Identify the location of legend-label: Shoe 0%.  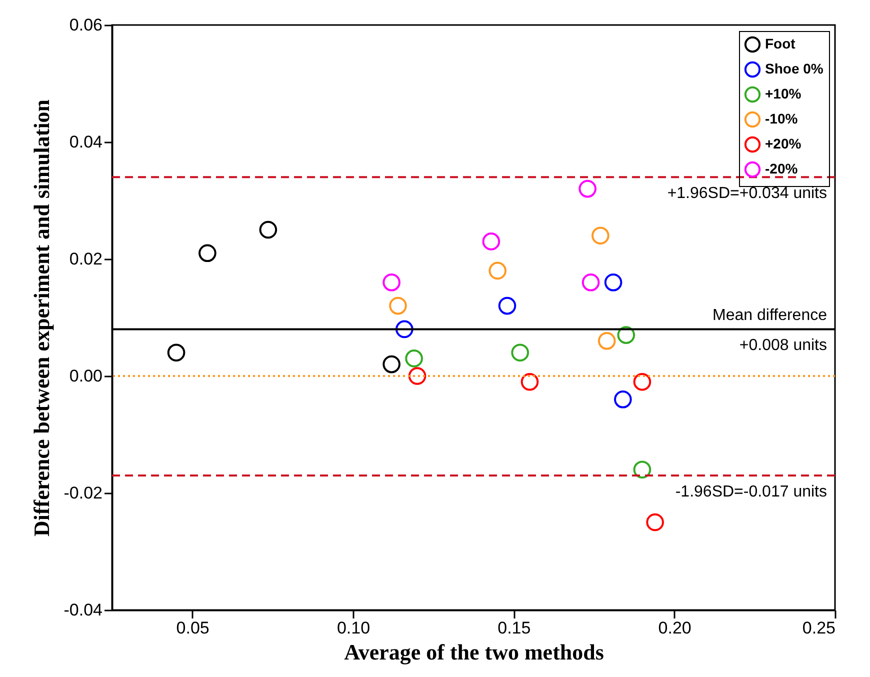
(794, 68).